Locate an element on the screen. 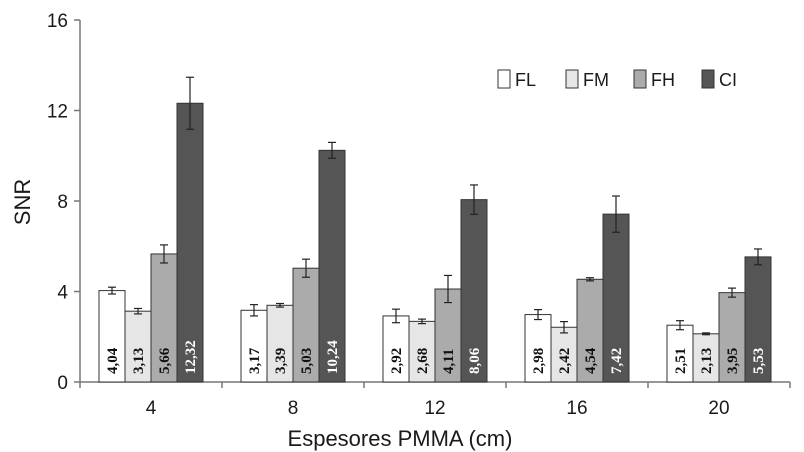 The height and width of the screenshot is (452, 804). bar-value-label: 2,13 is located at coordinates (707, 361).